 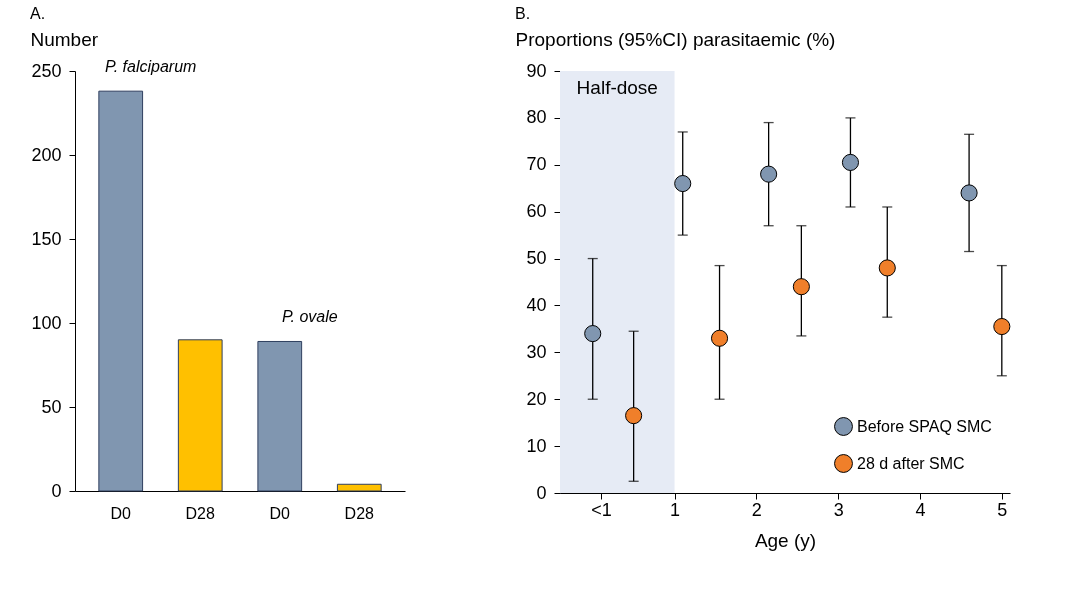 I want to click on y-tick-label: 80, so click(x=536, y=117).